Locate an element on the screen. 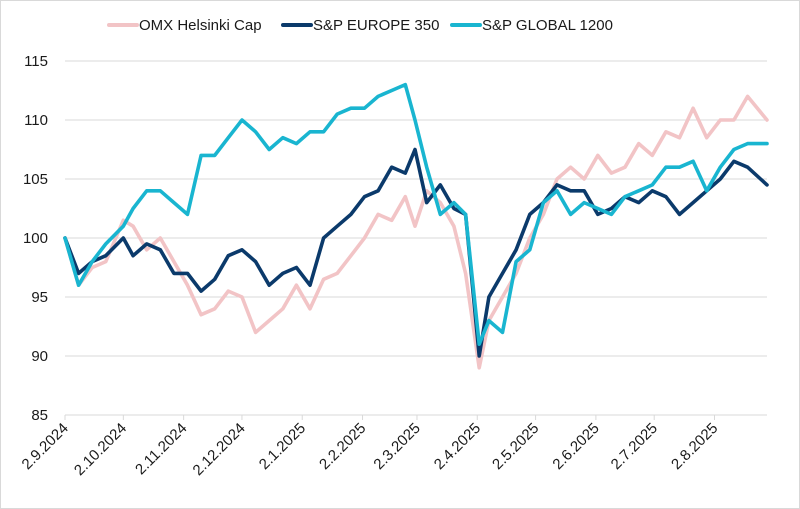  x-tick-label: 2.5.2025 is located at coordinates (515, 446).